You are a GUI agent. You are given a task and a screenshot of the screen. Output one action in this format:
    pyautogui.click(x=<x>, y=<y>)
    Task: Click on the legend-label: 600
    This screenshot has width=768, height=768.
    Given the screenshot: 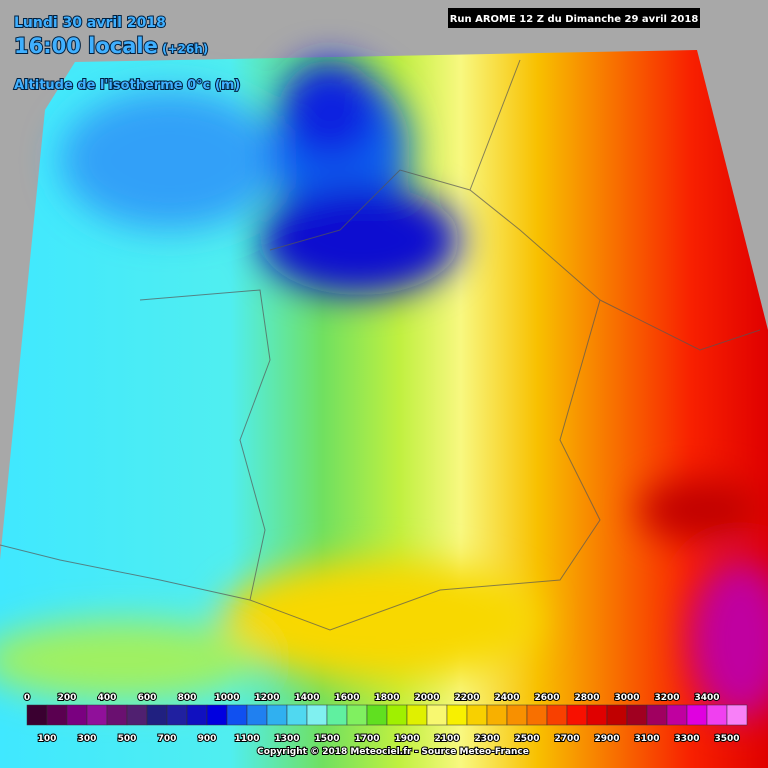 What is the action you would take?
    pyautogui.click(x=147, y=698)
    